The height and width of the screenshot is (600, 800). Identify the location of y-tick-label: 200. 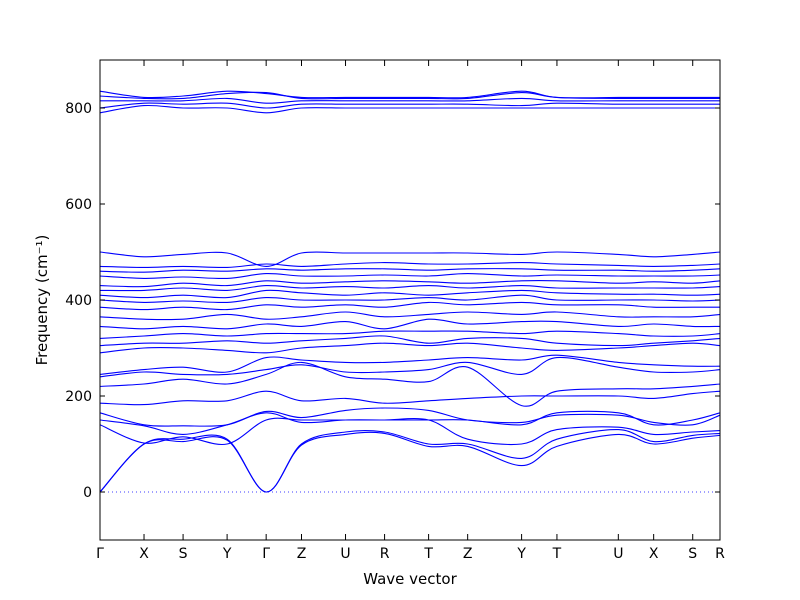
(78, 397).